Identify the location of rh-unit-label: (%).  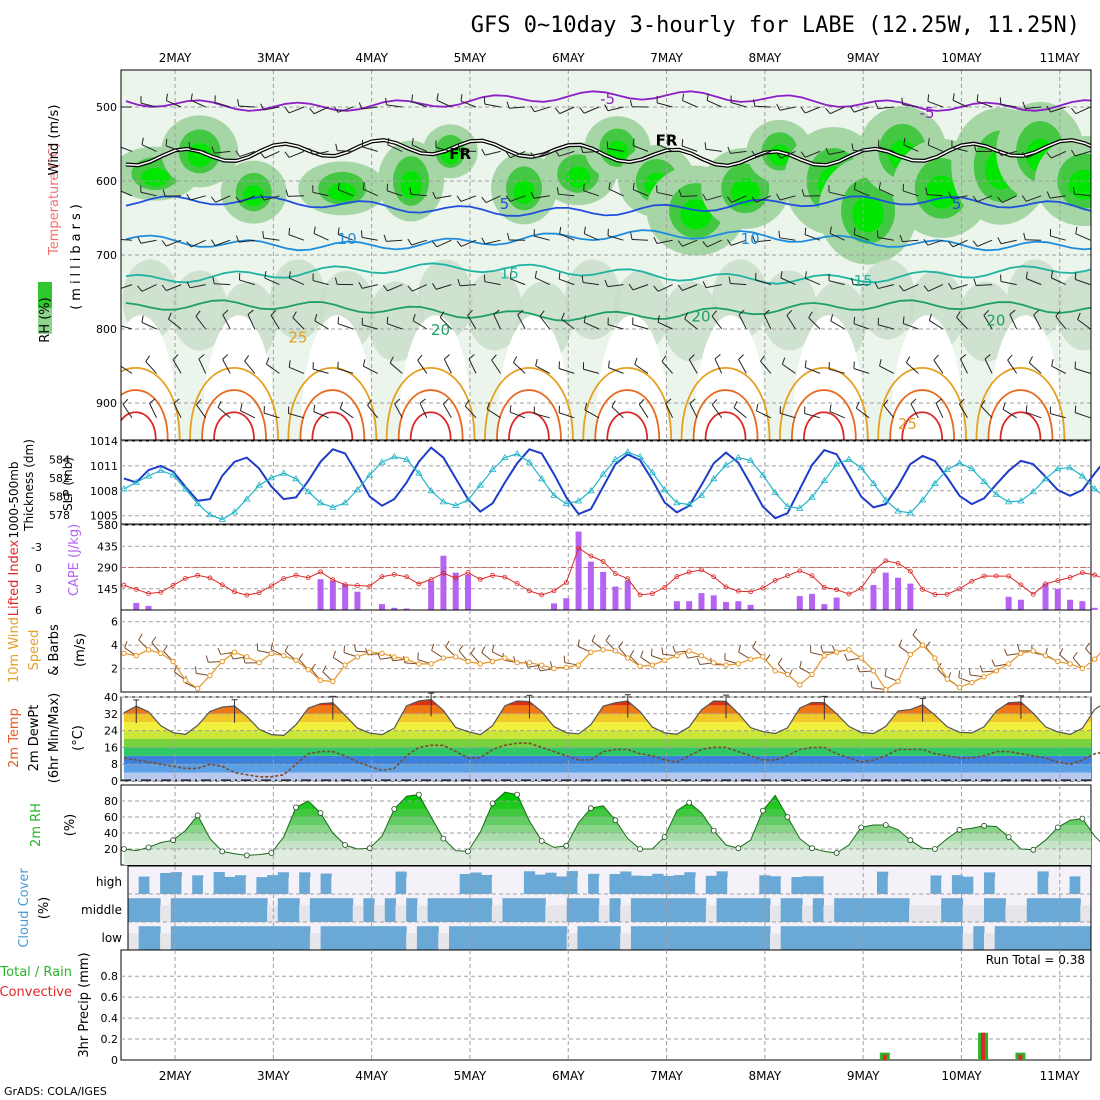
(70, 825).